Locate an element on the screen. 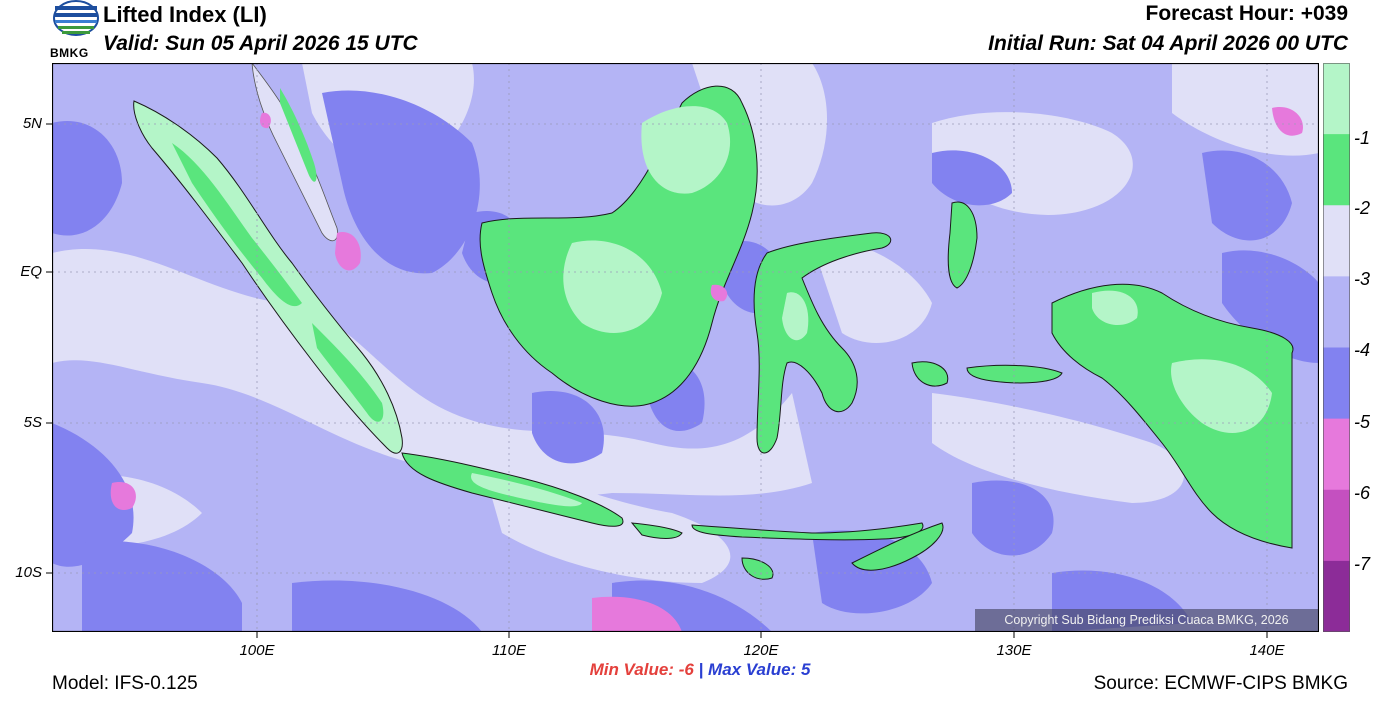  colorbar is located at coordinates (1336, 347).